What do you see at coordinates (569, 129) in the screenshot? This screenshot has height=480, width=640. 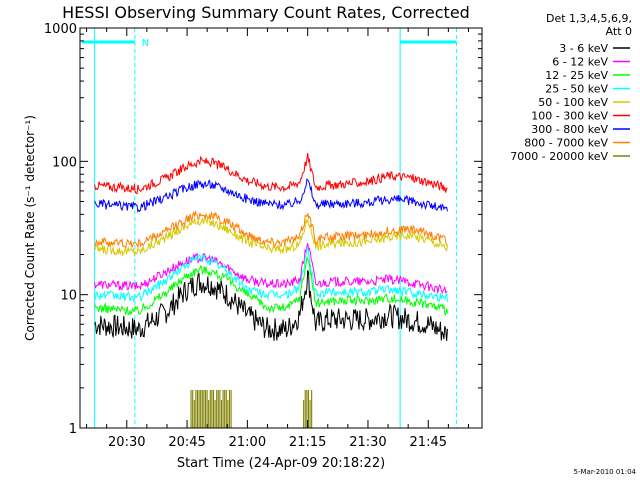 I see `legend-label-6: 300 - 800 keV` at bounding box center [569, 129].